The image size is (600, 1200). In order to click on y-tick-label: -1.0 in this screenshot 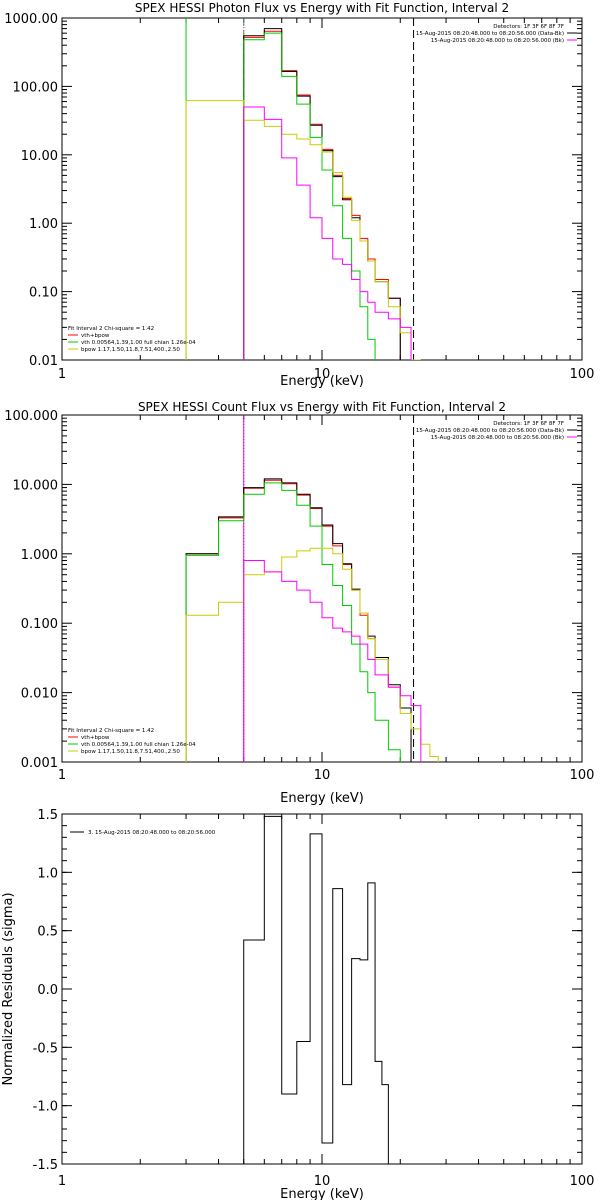, I will do `click(45, 1107)`.